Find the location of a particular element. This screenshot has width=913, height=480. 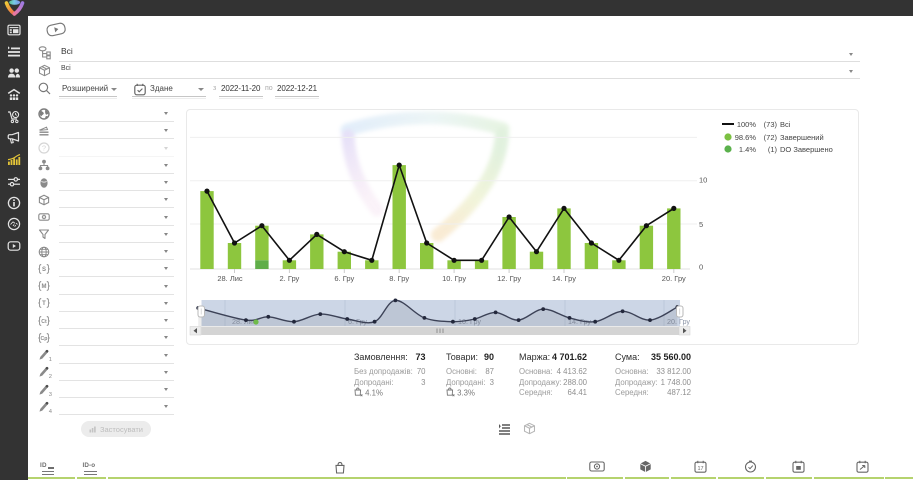

svg-text: DO Завершено is located at coordinates (806, 149).